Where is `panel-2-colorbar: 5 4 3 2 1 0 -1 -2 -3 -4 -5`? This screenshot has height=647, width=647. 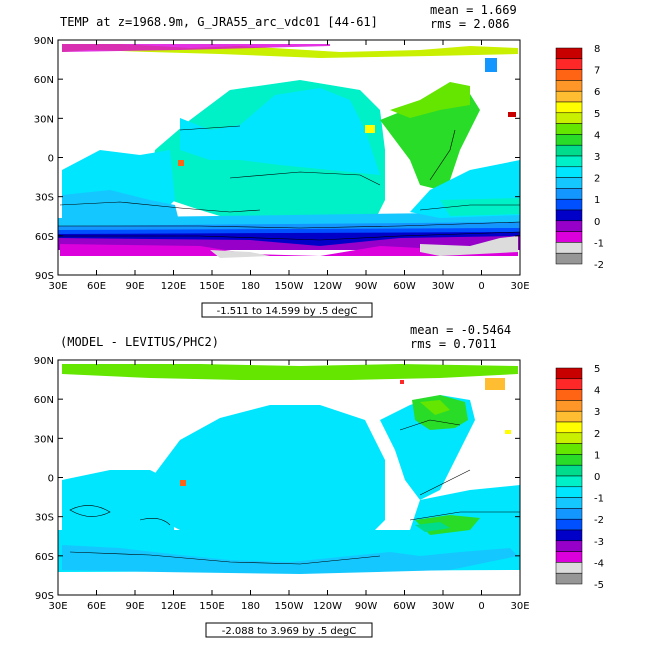 panel-2-colorbar: 5 4 3 2 1 0 -1 -2 -3 -4 -5 is located at coordinates (579, 477).